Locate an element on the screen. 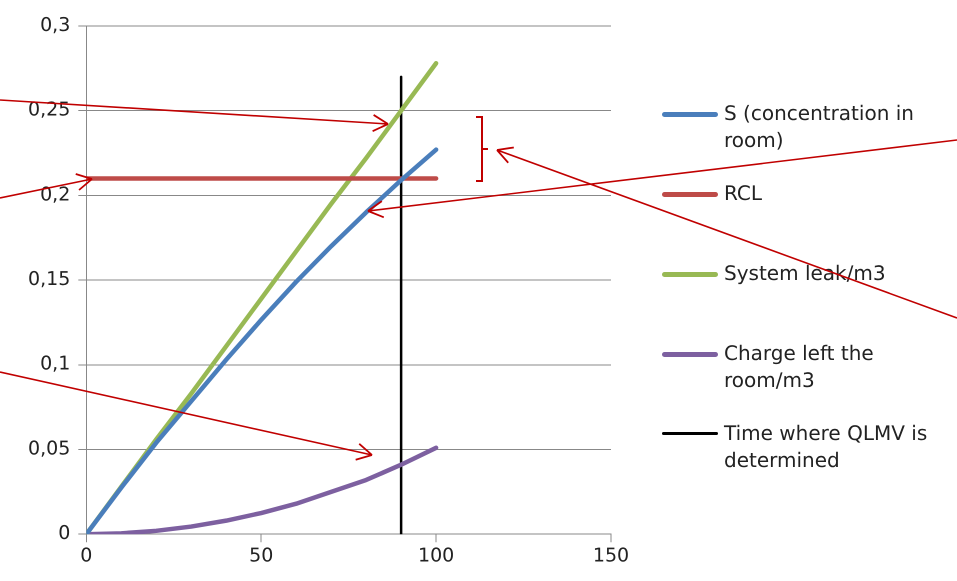 The width and height of the screenshot is (957, 581). legend-label: RCL is located at coordinates (744, 193).